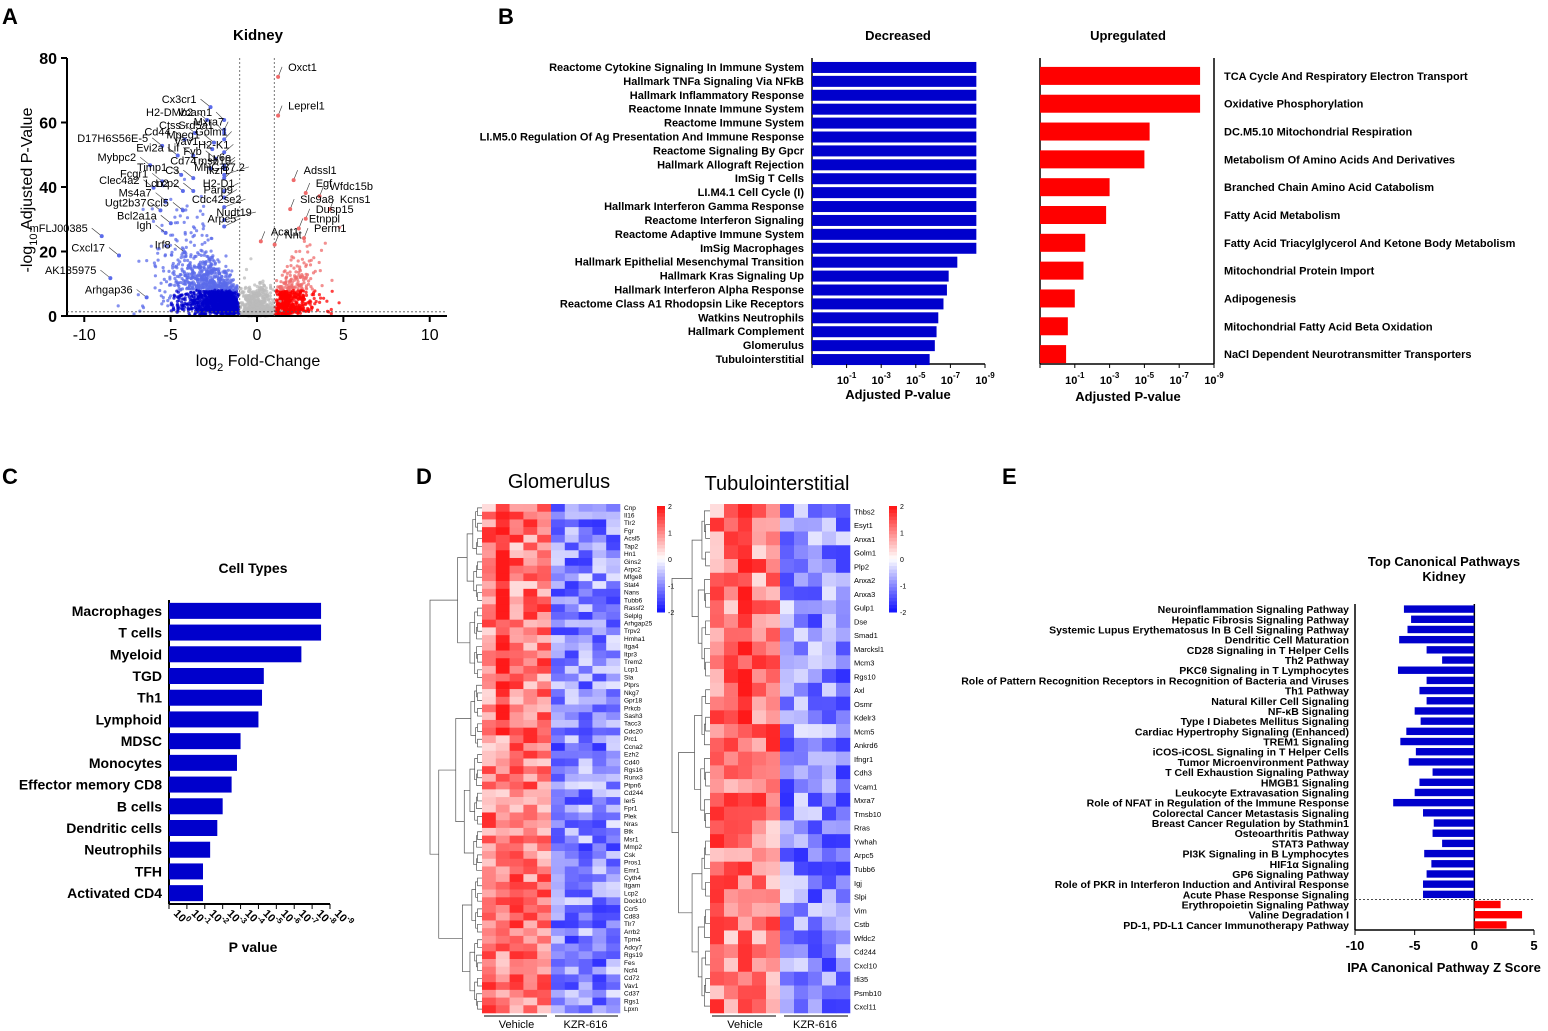  I want to click on e-pathway-label: Natural Killer Cell Signaling, so click(1280, 702).